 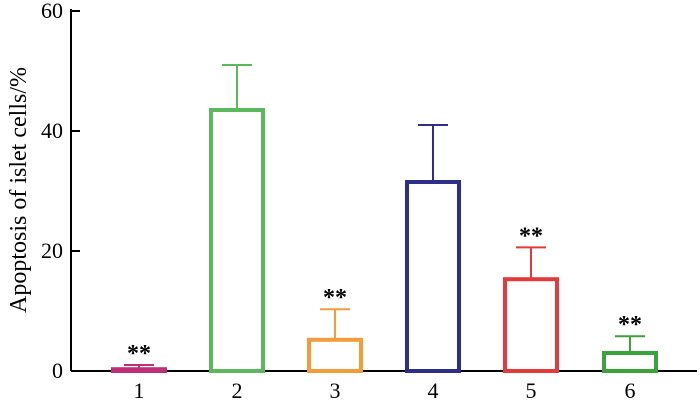 I want to click on significance-label-5: **, so click(x=531, y=236).